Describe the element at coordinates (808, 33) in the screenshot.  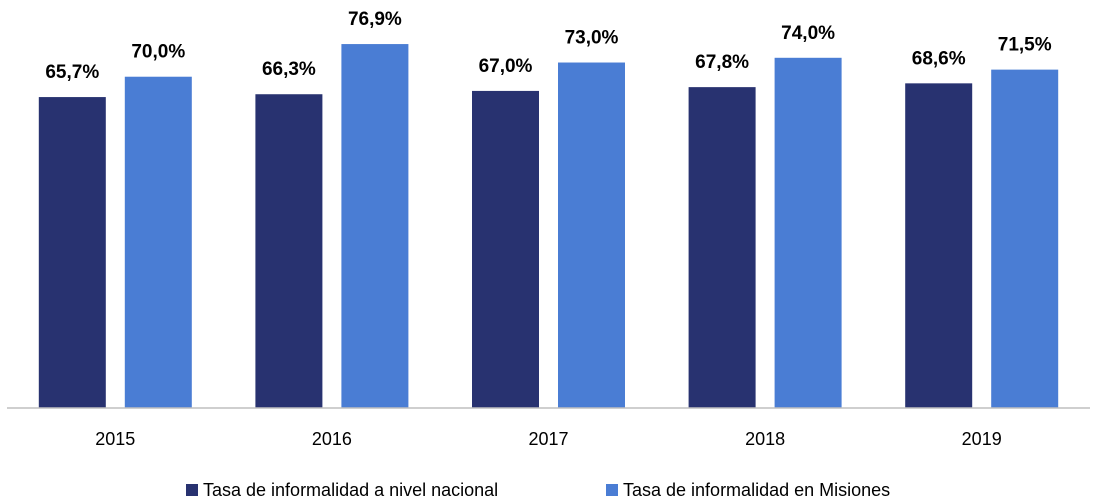
I see `value-label: 74,0%` at that location.